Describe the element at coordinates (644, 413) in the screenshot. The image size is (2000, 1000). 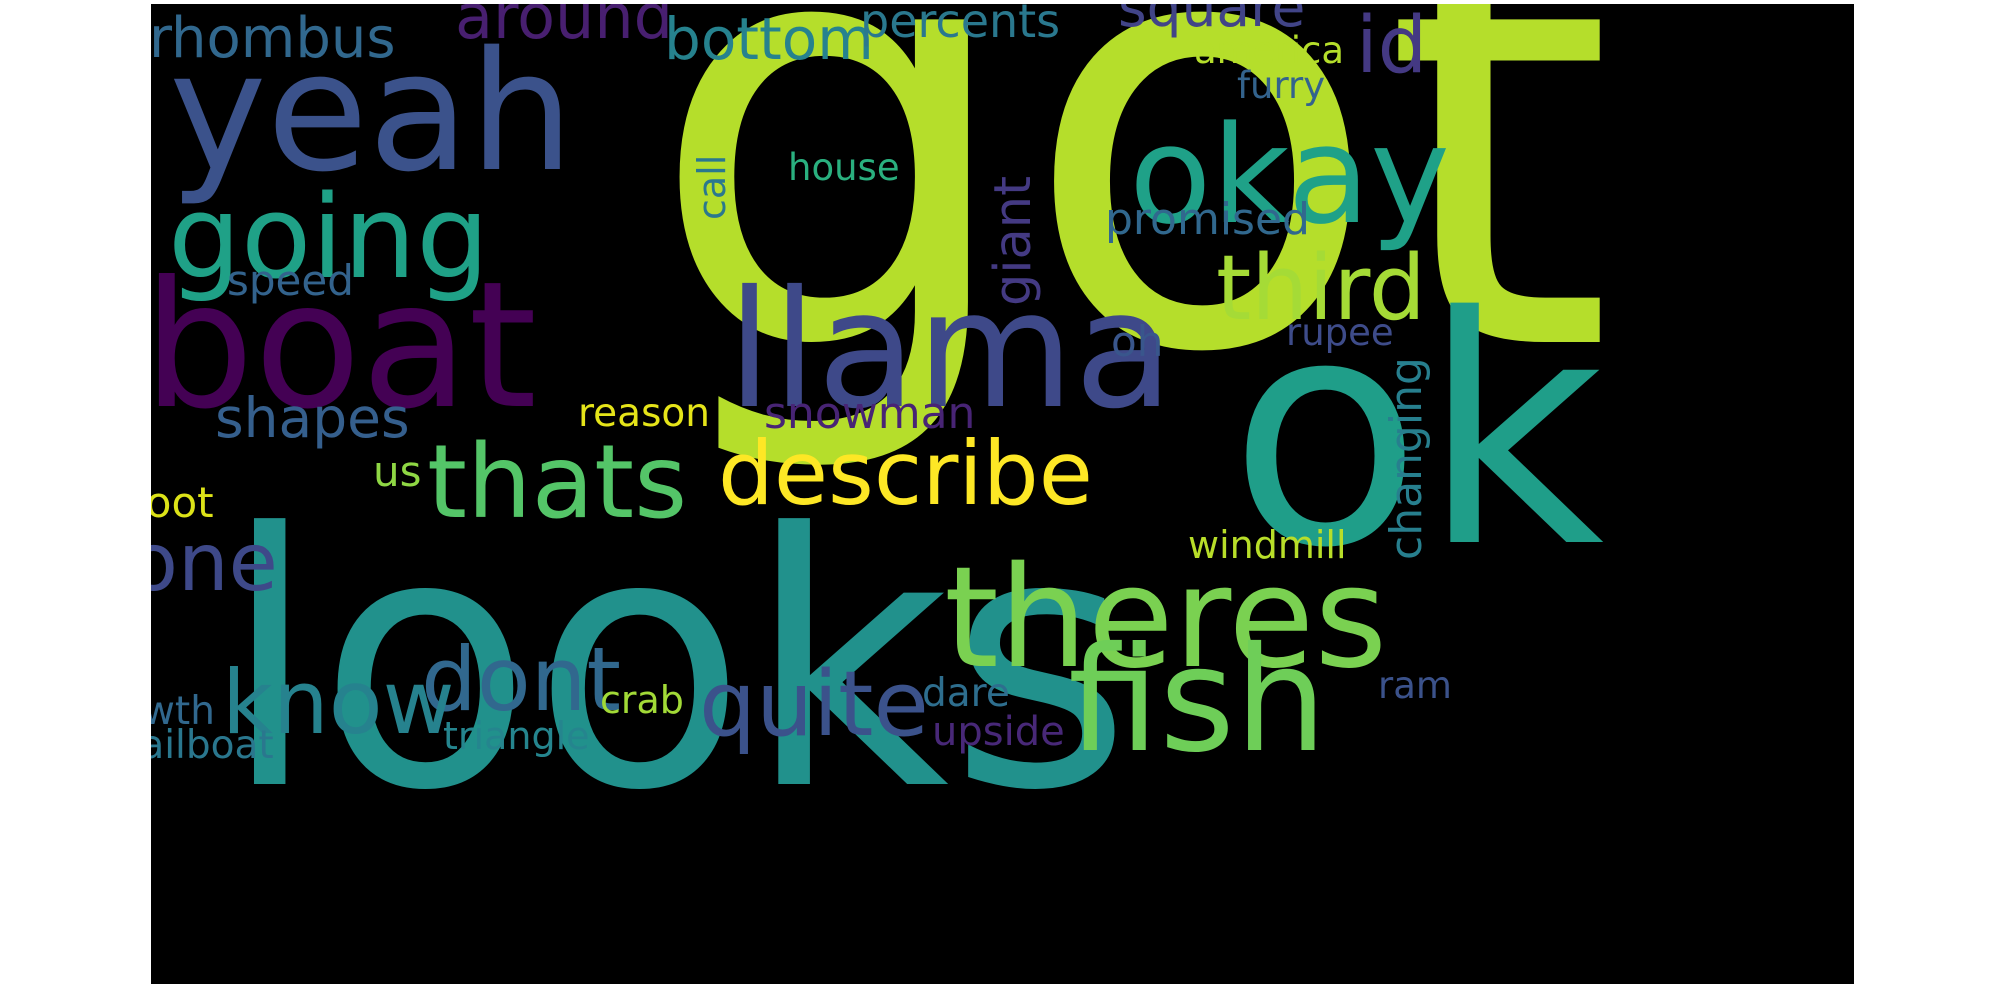
I see `word-reason: reason` at that location.